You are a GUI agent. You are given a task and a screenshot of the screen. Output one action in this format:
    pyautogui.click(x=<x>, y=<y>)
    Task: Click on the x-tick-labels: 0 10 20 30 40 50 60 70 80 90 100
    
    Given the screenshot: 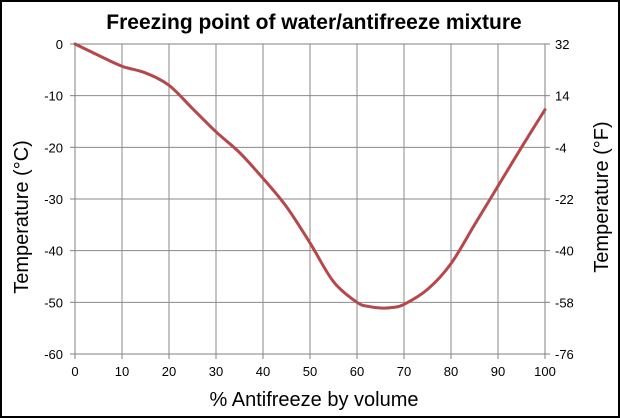 What is the action you would take?
    pyautogui.click(x=313, y=371)
    